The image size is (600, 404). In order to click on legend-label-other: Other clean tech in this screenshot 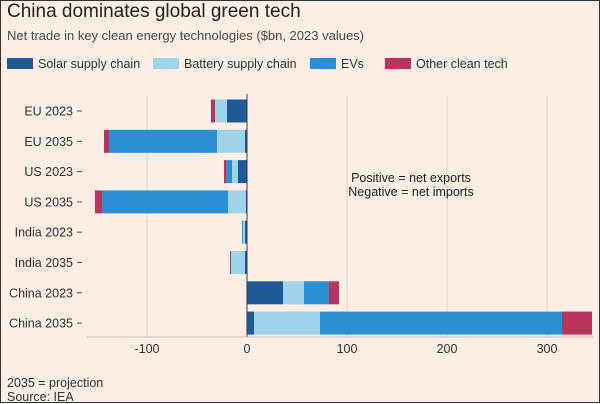, I will do `click(462, 64)`.